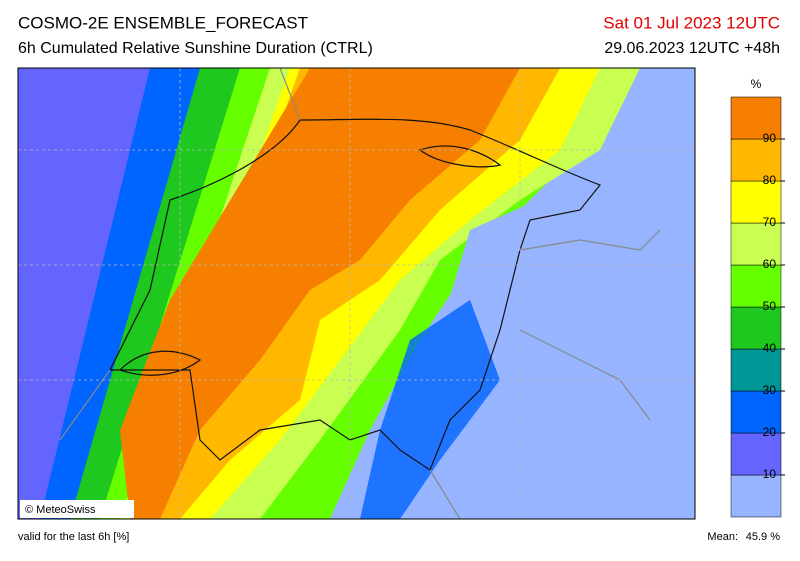 The image size is (800, 561). I want to click on map-region, so click(430, 409).